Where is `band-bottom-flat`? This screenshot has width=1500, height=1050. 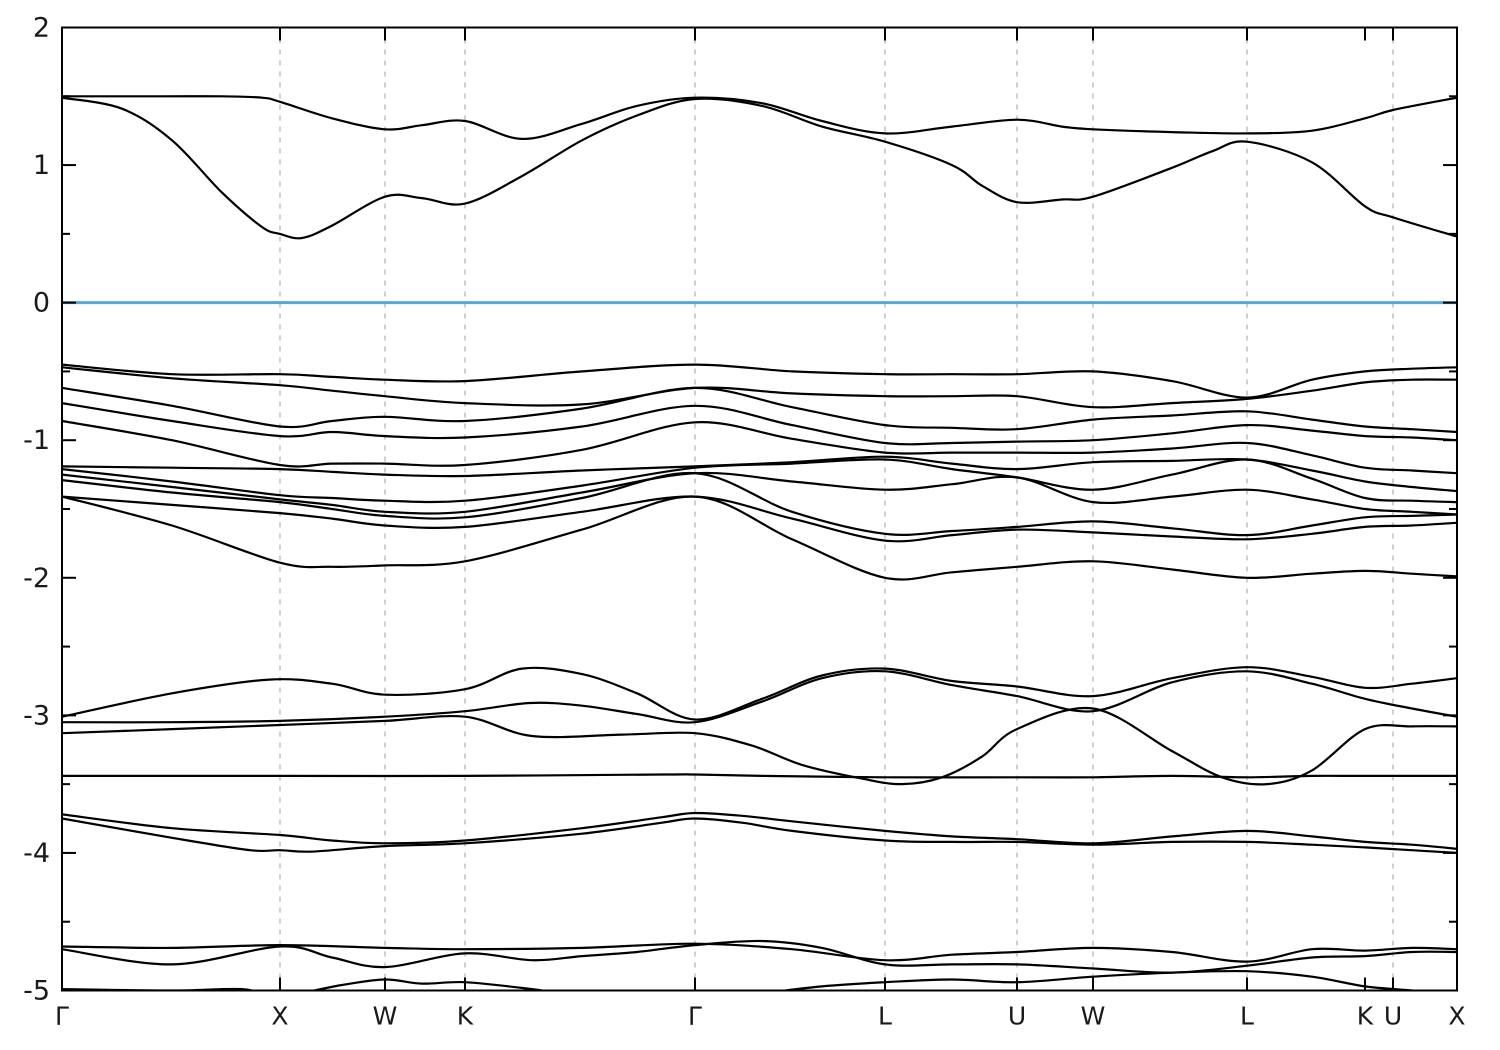 band-bottom-flat is located at coordinates (759, 952).